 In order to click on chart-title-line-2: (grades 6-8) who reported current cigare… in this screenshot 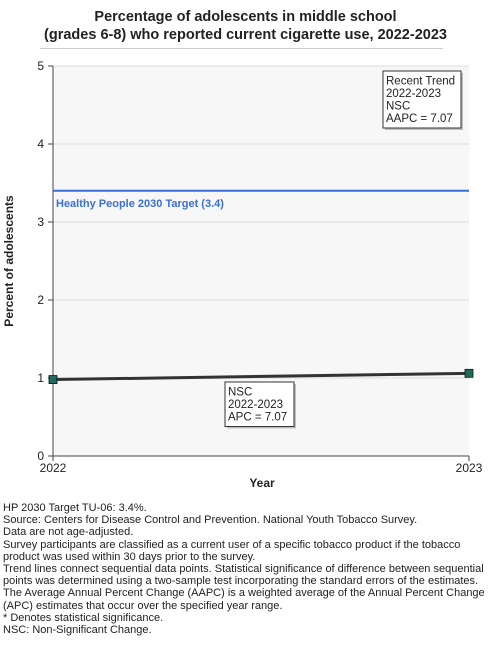, I will do `click(245, 35)`.